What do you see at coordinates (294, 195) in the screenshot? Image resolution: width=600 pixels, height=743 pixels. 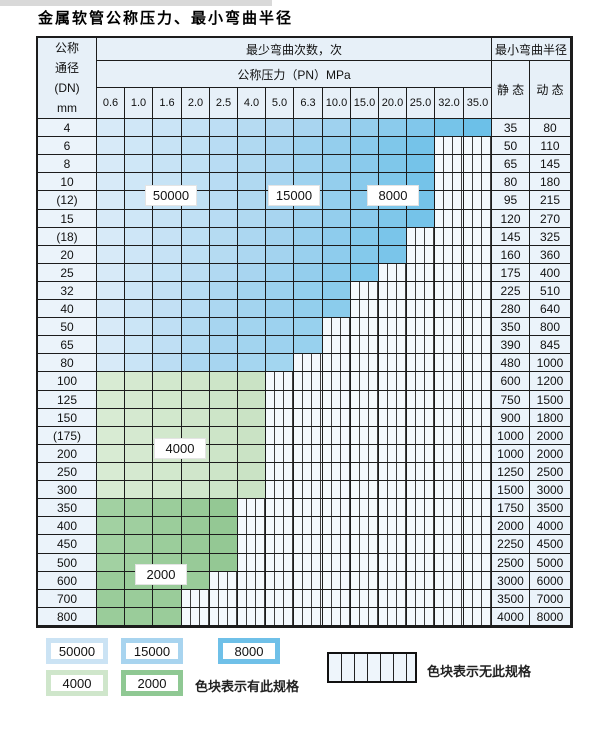 I see `bend-cycle-label: 15000` at bounding box center [294, 195].